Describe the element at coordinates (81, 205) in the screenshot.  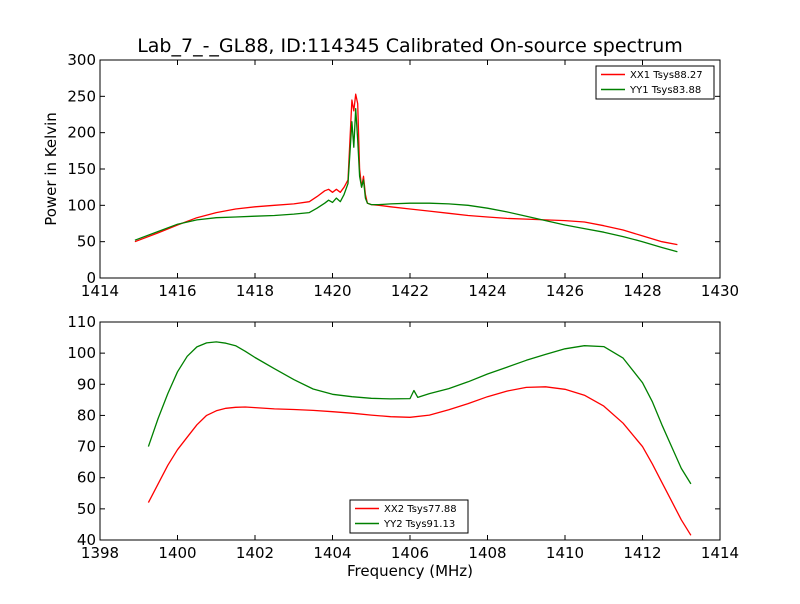
I see `top-y-tick-label: 100` at that location.